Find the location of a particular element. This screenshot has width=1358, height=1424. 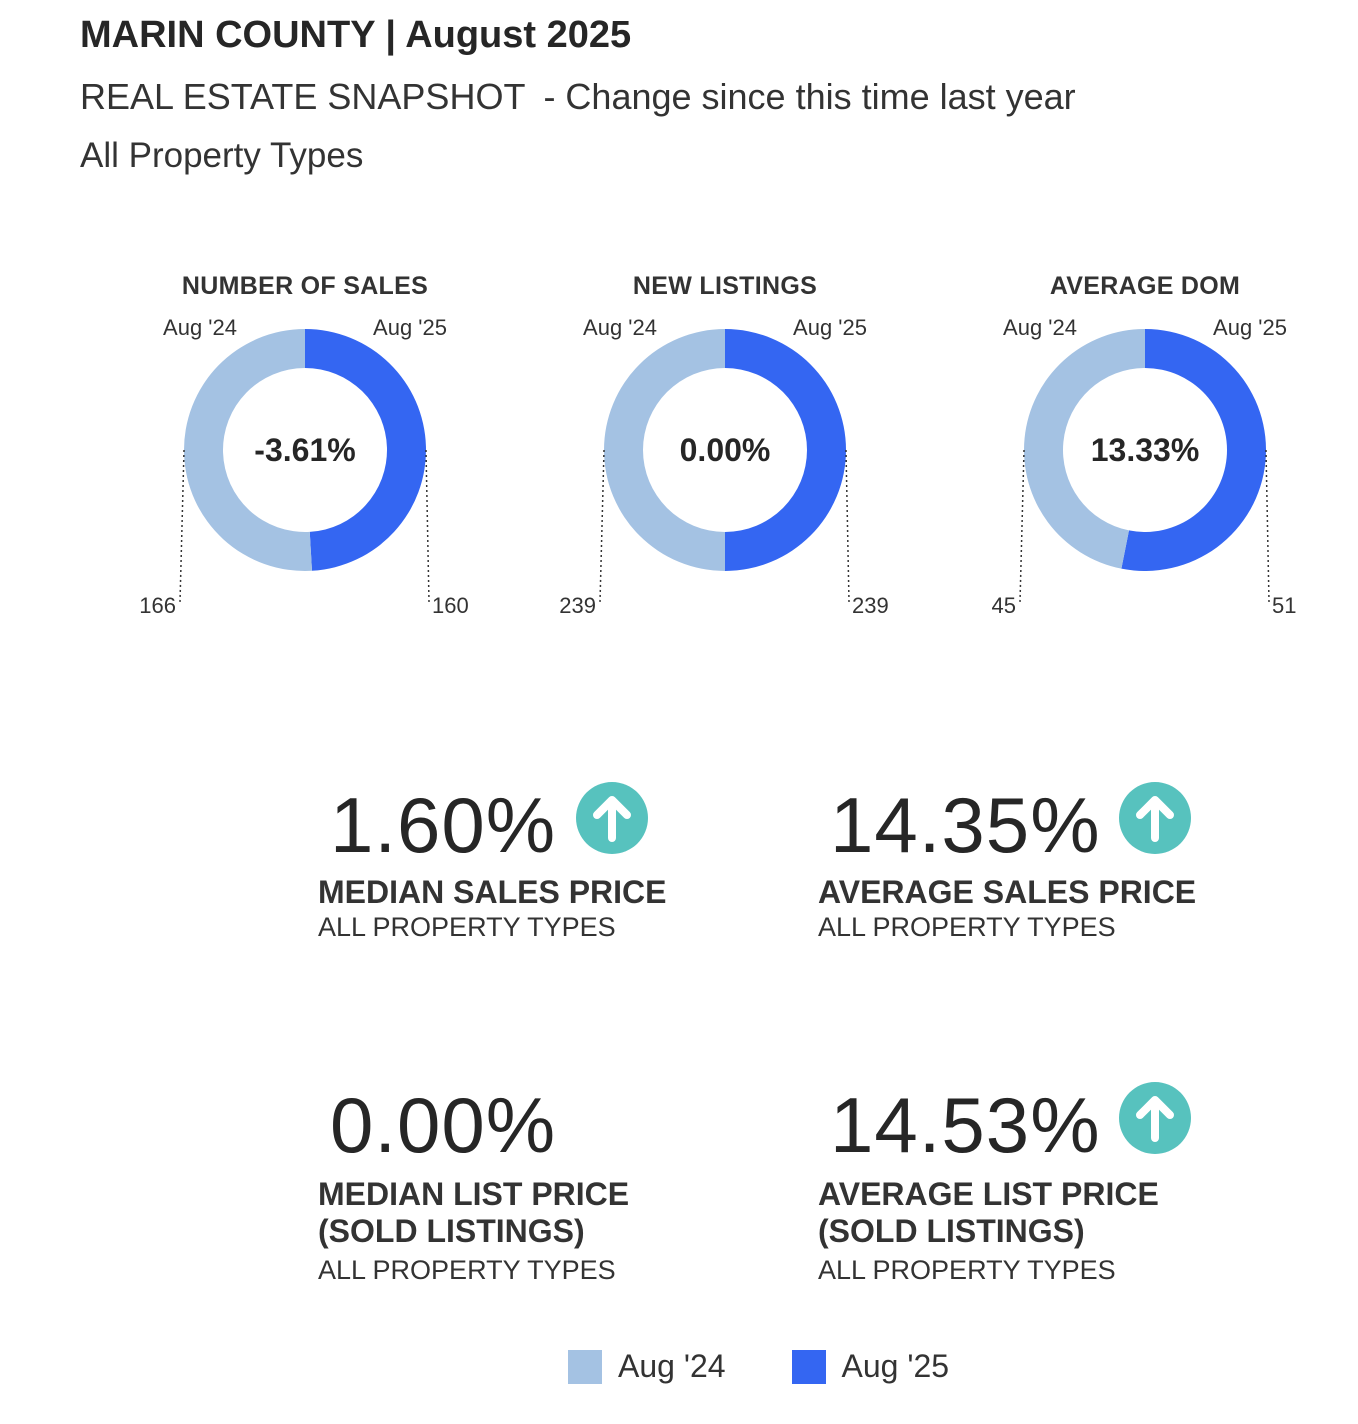

kpi-label-line-1: AVERAGE LIST PRICE is located at coordinates (988, 1194).